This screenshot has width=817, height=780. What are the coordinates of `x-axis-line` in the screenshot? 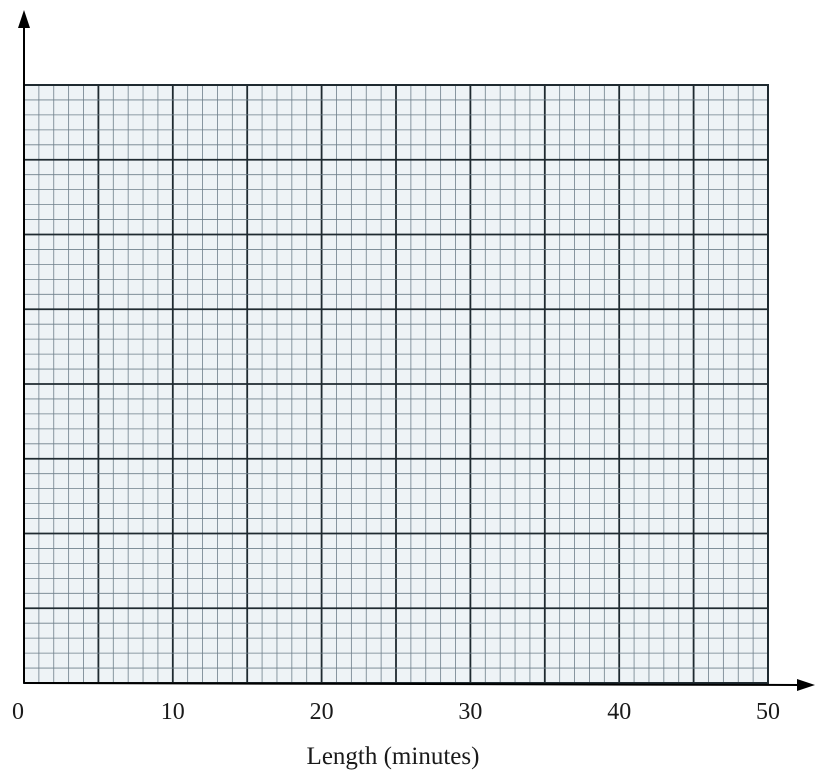 It's located at (412, 684).